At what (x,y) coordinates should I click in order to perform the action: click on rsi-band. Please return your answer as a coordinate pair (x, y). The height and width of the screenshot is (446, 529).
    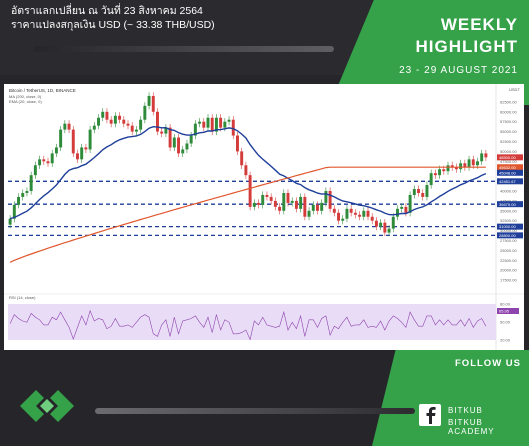
    Looking at the image, I should click on (252, 322).